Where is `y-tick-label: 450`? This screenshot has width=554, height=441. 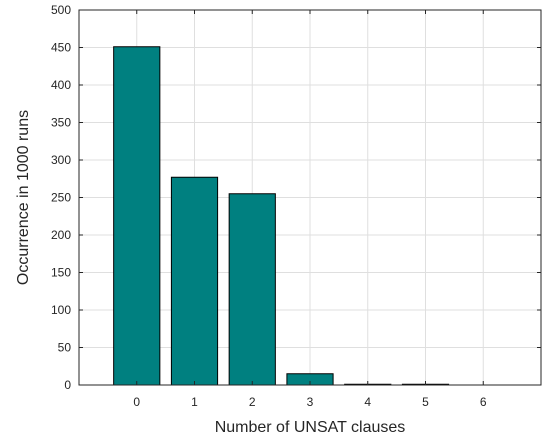 y-tick-label: 450 is located at coordinates (61, 48).